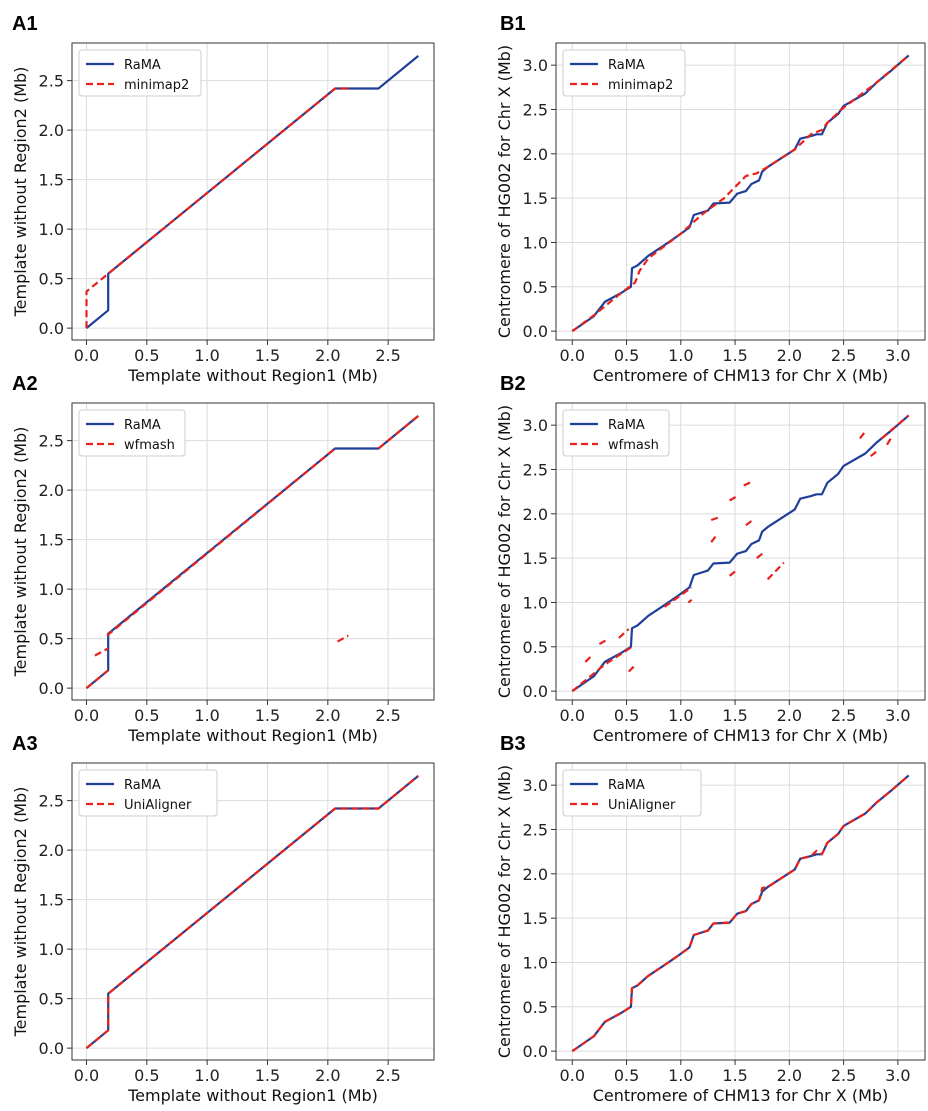 This screenshot has height=1111, width=928. Describe the element at coordinates (640, 85) in the screenshot. I see `legend-label: minimap2` at that location.